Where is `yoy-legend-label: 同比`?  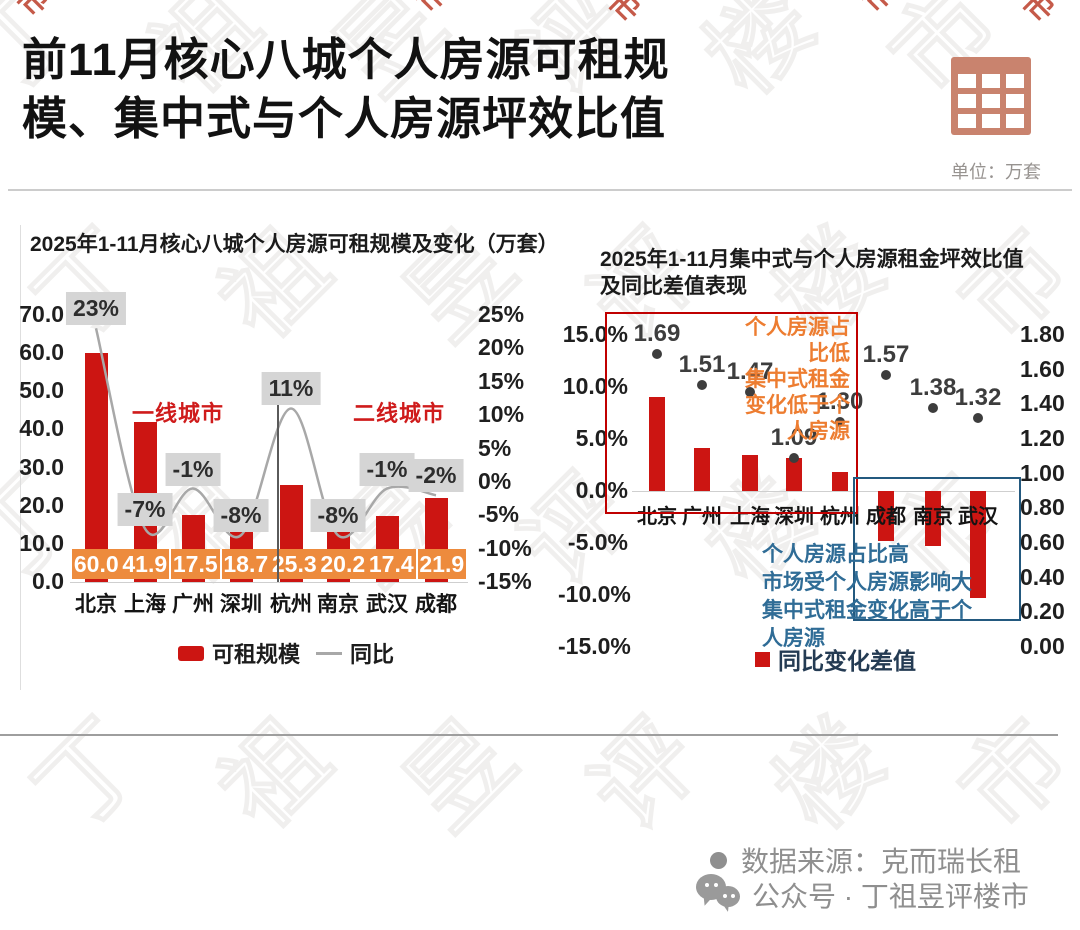 yoy-legend-label: 同比 is located at coordinates (372, 654).